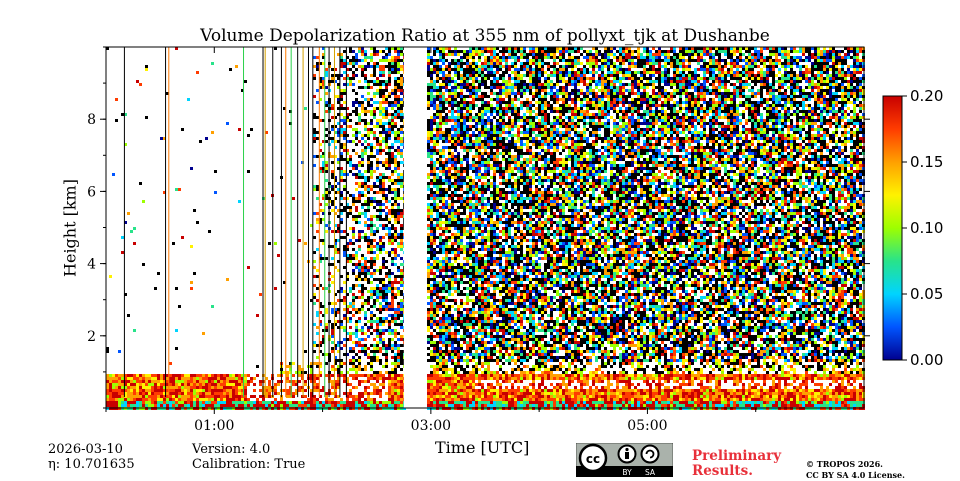 The image size is (960, 481). What do you see at coordinates (85, 449) in the screenshot?
I see `footer-date: 2026-03-10` at bounding box center [85, 449].